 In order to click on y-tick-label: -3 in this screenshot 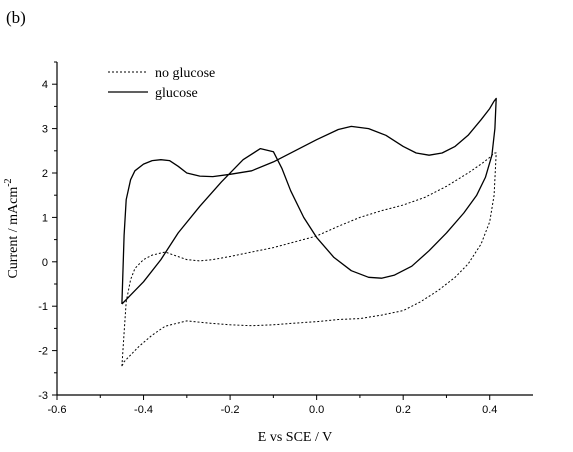, I will do `click(43, 396)`.